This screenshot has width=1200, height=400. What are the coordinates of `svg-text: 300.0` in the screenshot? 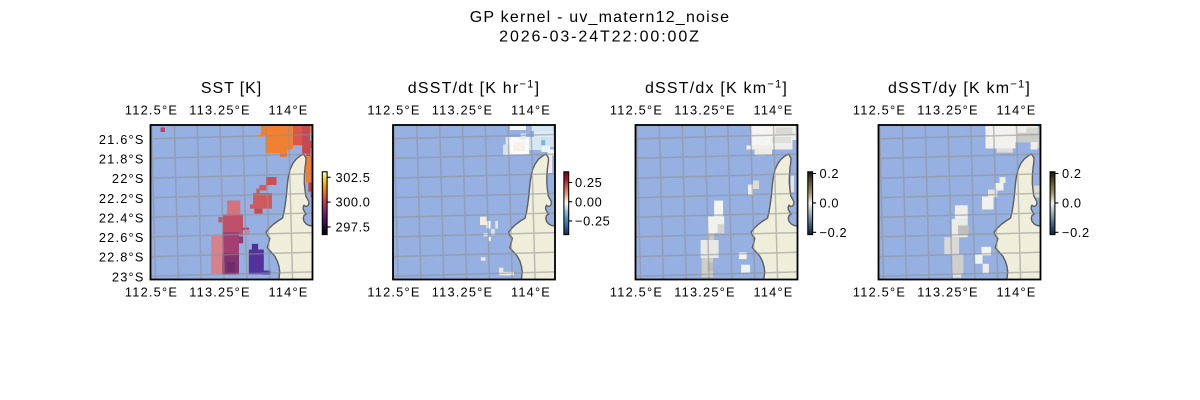 It's located at (353, 202).